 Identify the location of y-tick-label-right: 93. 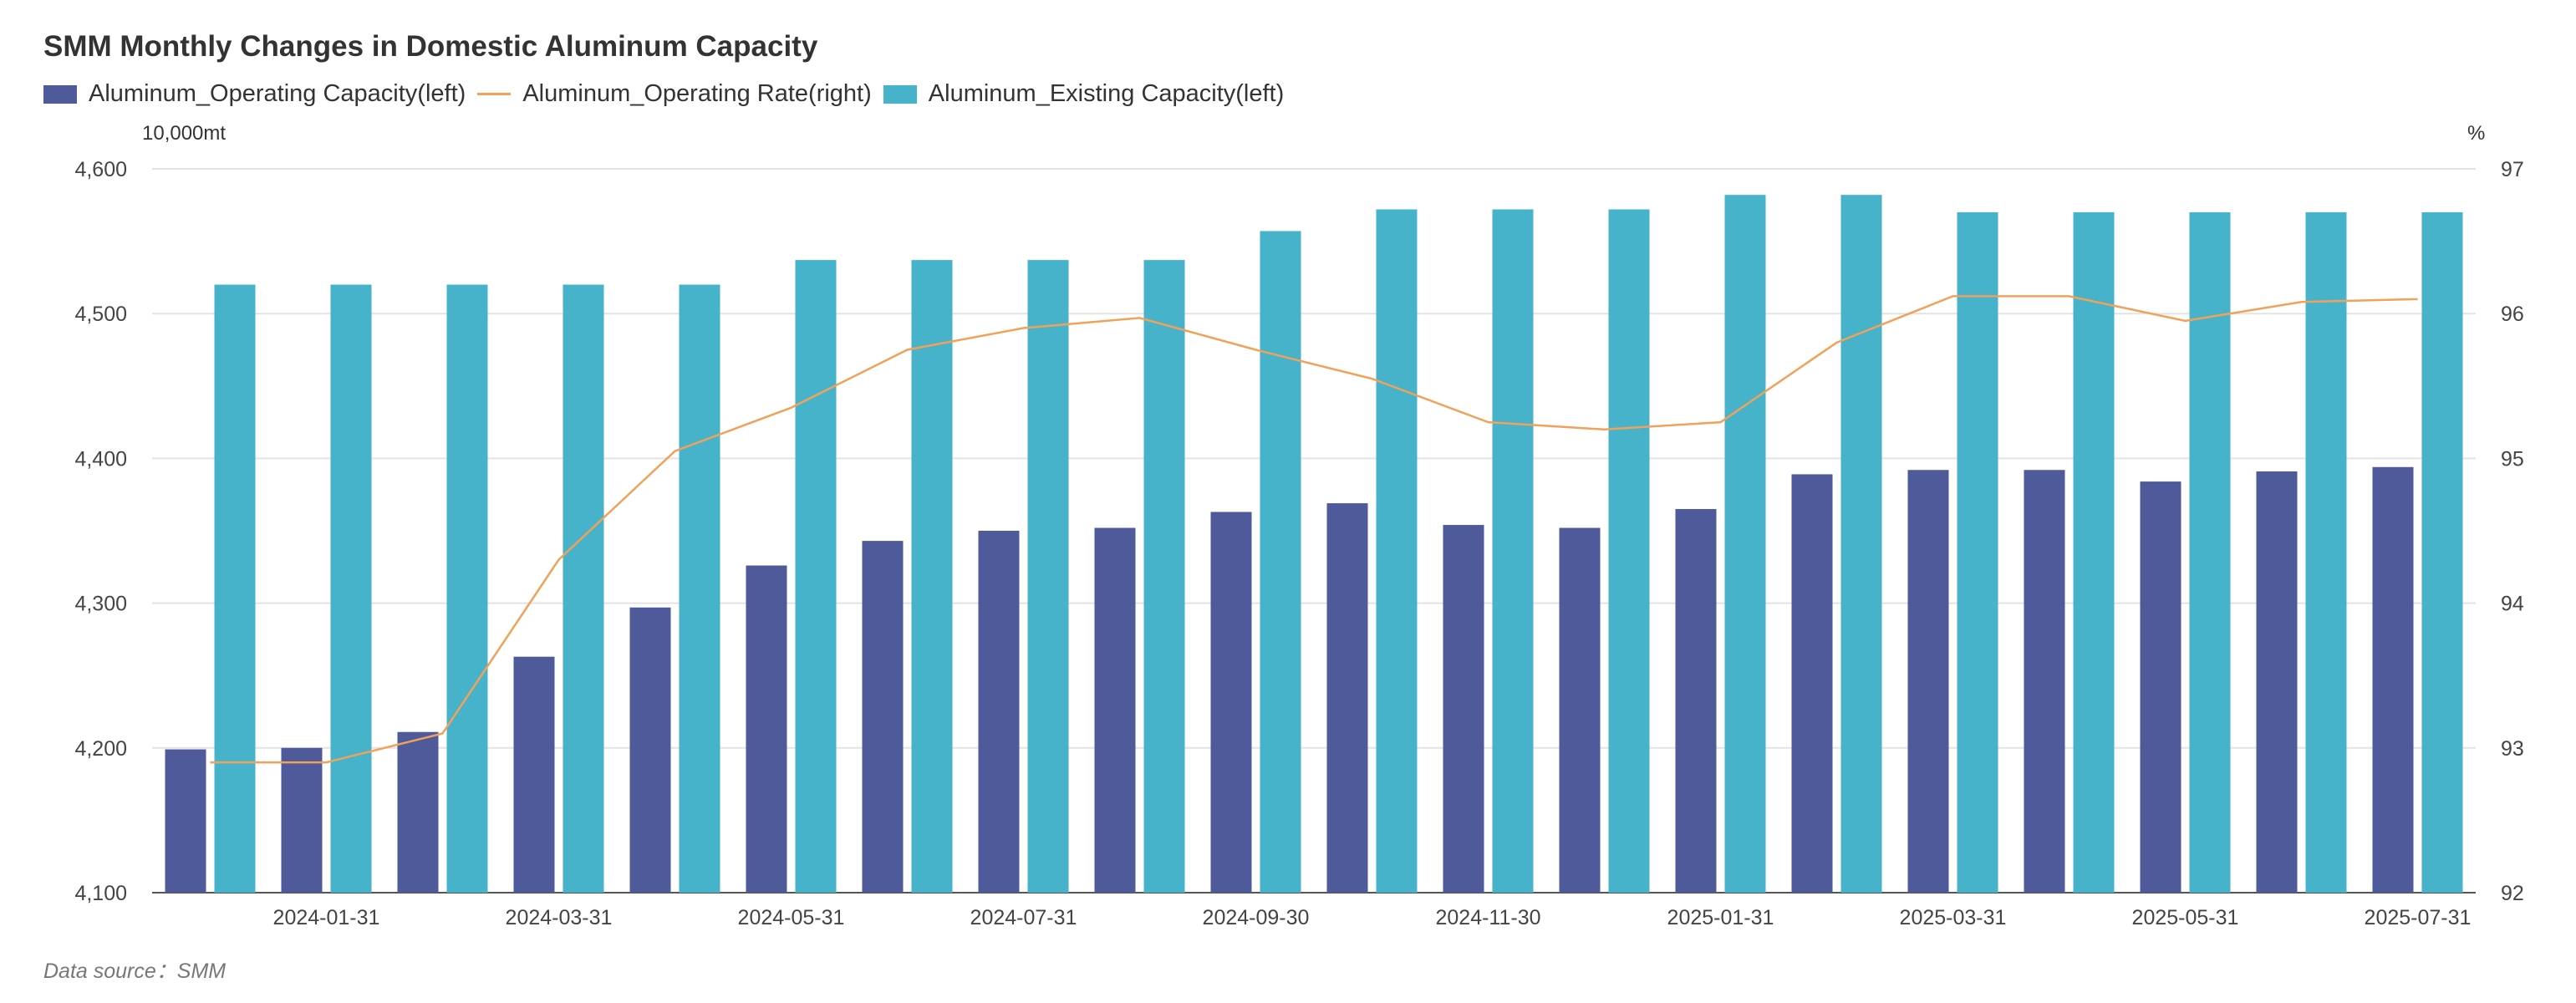
(2512, 749).